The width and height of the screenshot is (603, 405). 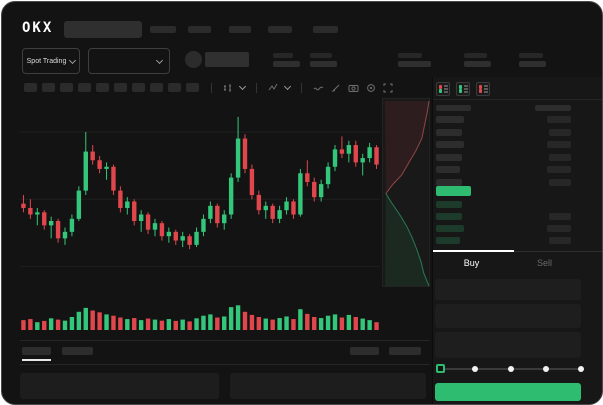 I want to click on divider, so click(x=517, y=251).